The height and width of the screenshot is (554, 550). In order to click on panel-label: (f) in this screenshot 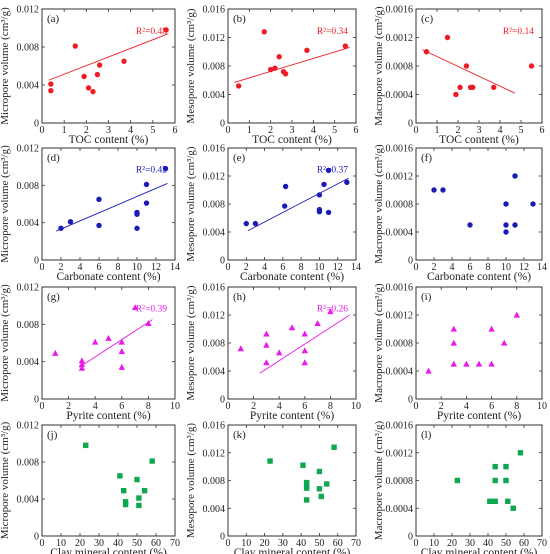, I will do `click(426, 158)`.